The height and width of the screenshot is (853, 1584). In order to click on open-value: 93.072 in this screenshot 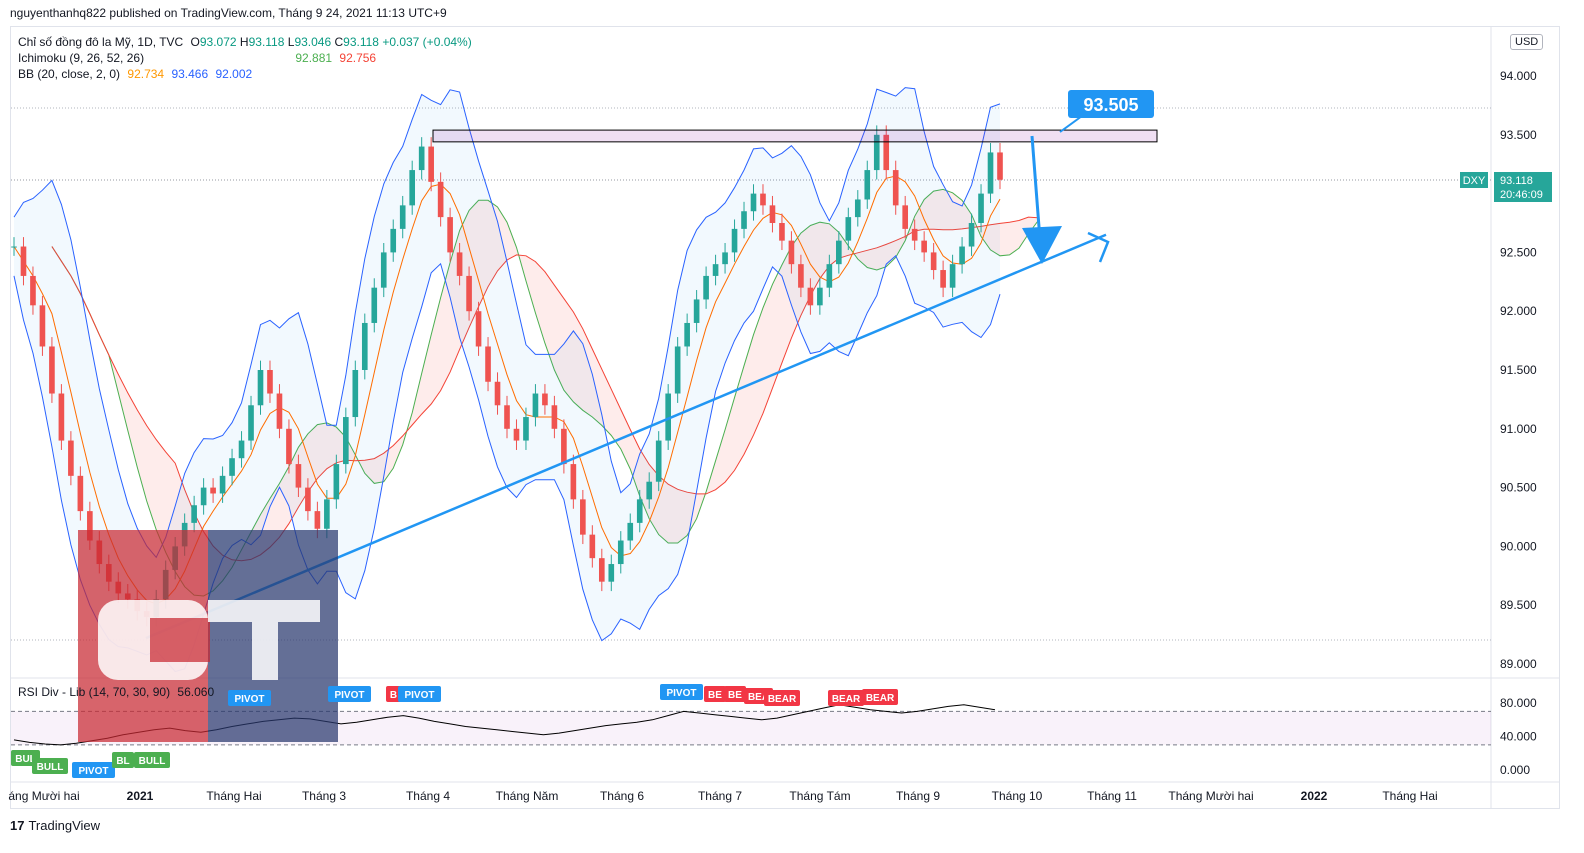, I will do `click(218, 42)`.